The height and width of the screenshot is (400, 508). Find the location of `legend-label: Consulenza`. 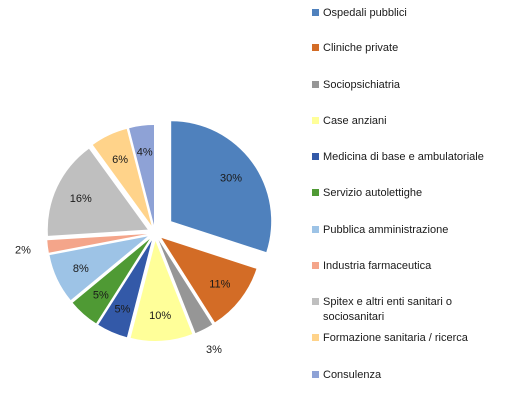

legend-label: Consulenza is located at coordinates (352, 375).